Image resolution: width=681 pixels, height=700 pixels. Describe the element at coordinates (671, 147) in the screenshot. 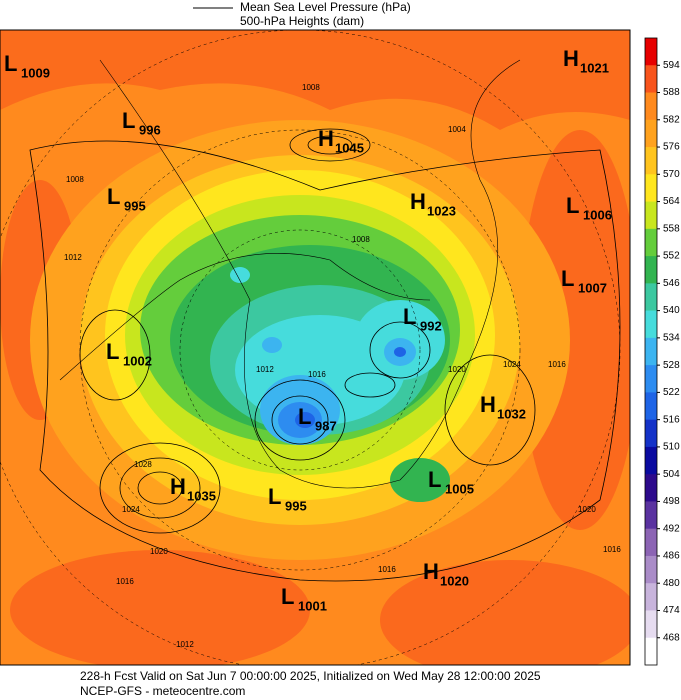

I see `colorbar-label: 576` at that location.